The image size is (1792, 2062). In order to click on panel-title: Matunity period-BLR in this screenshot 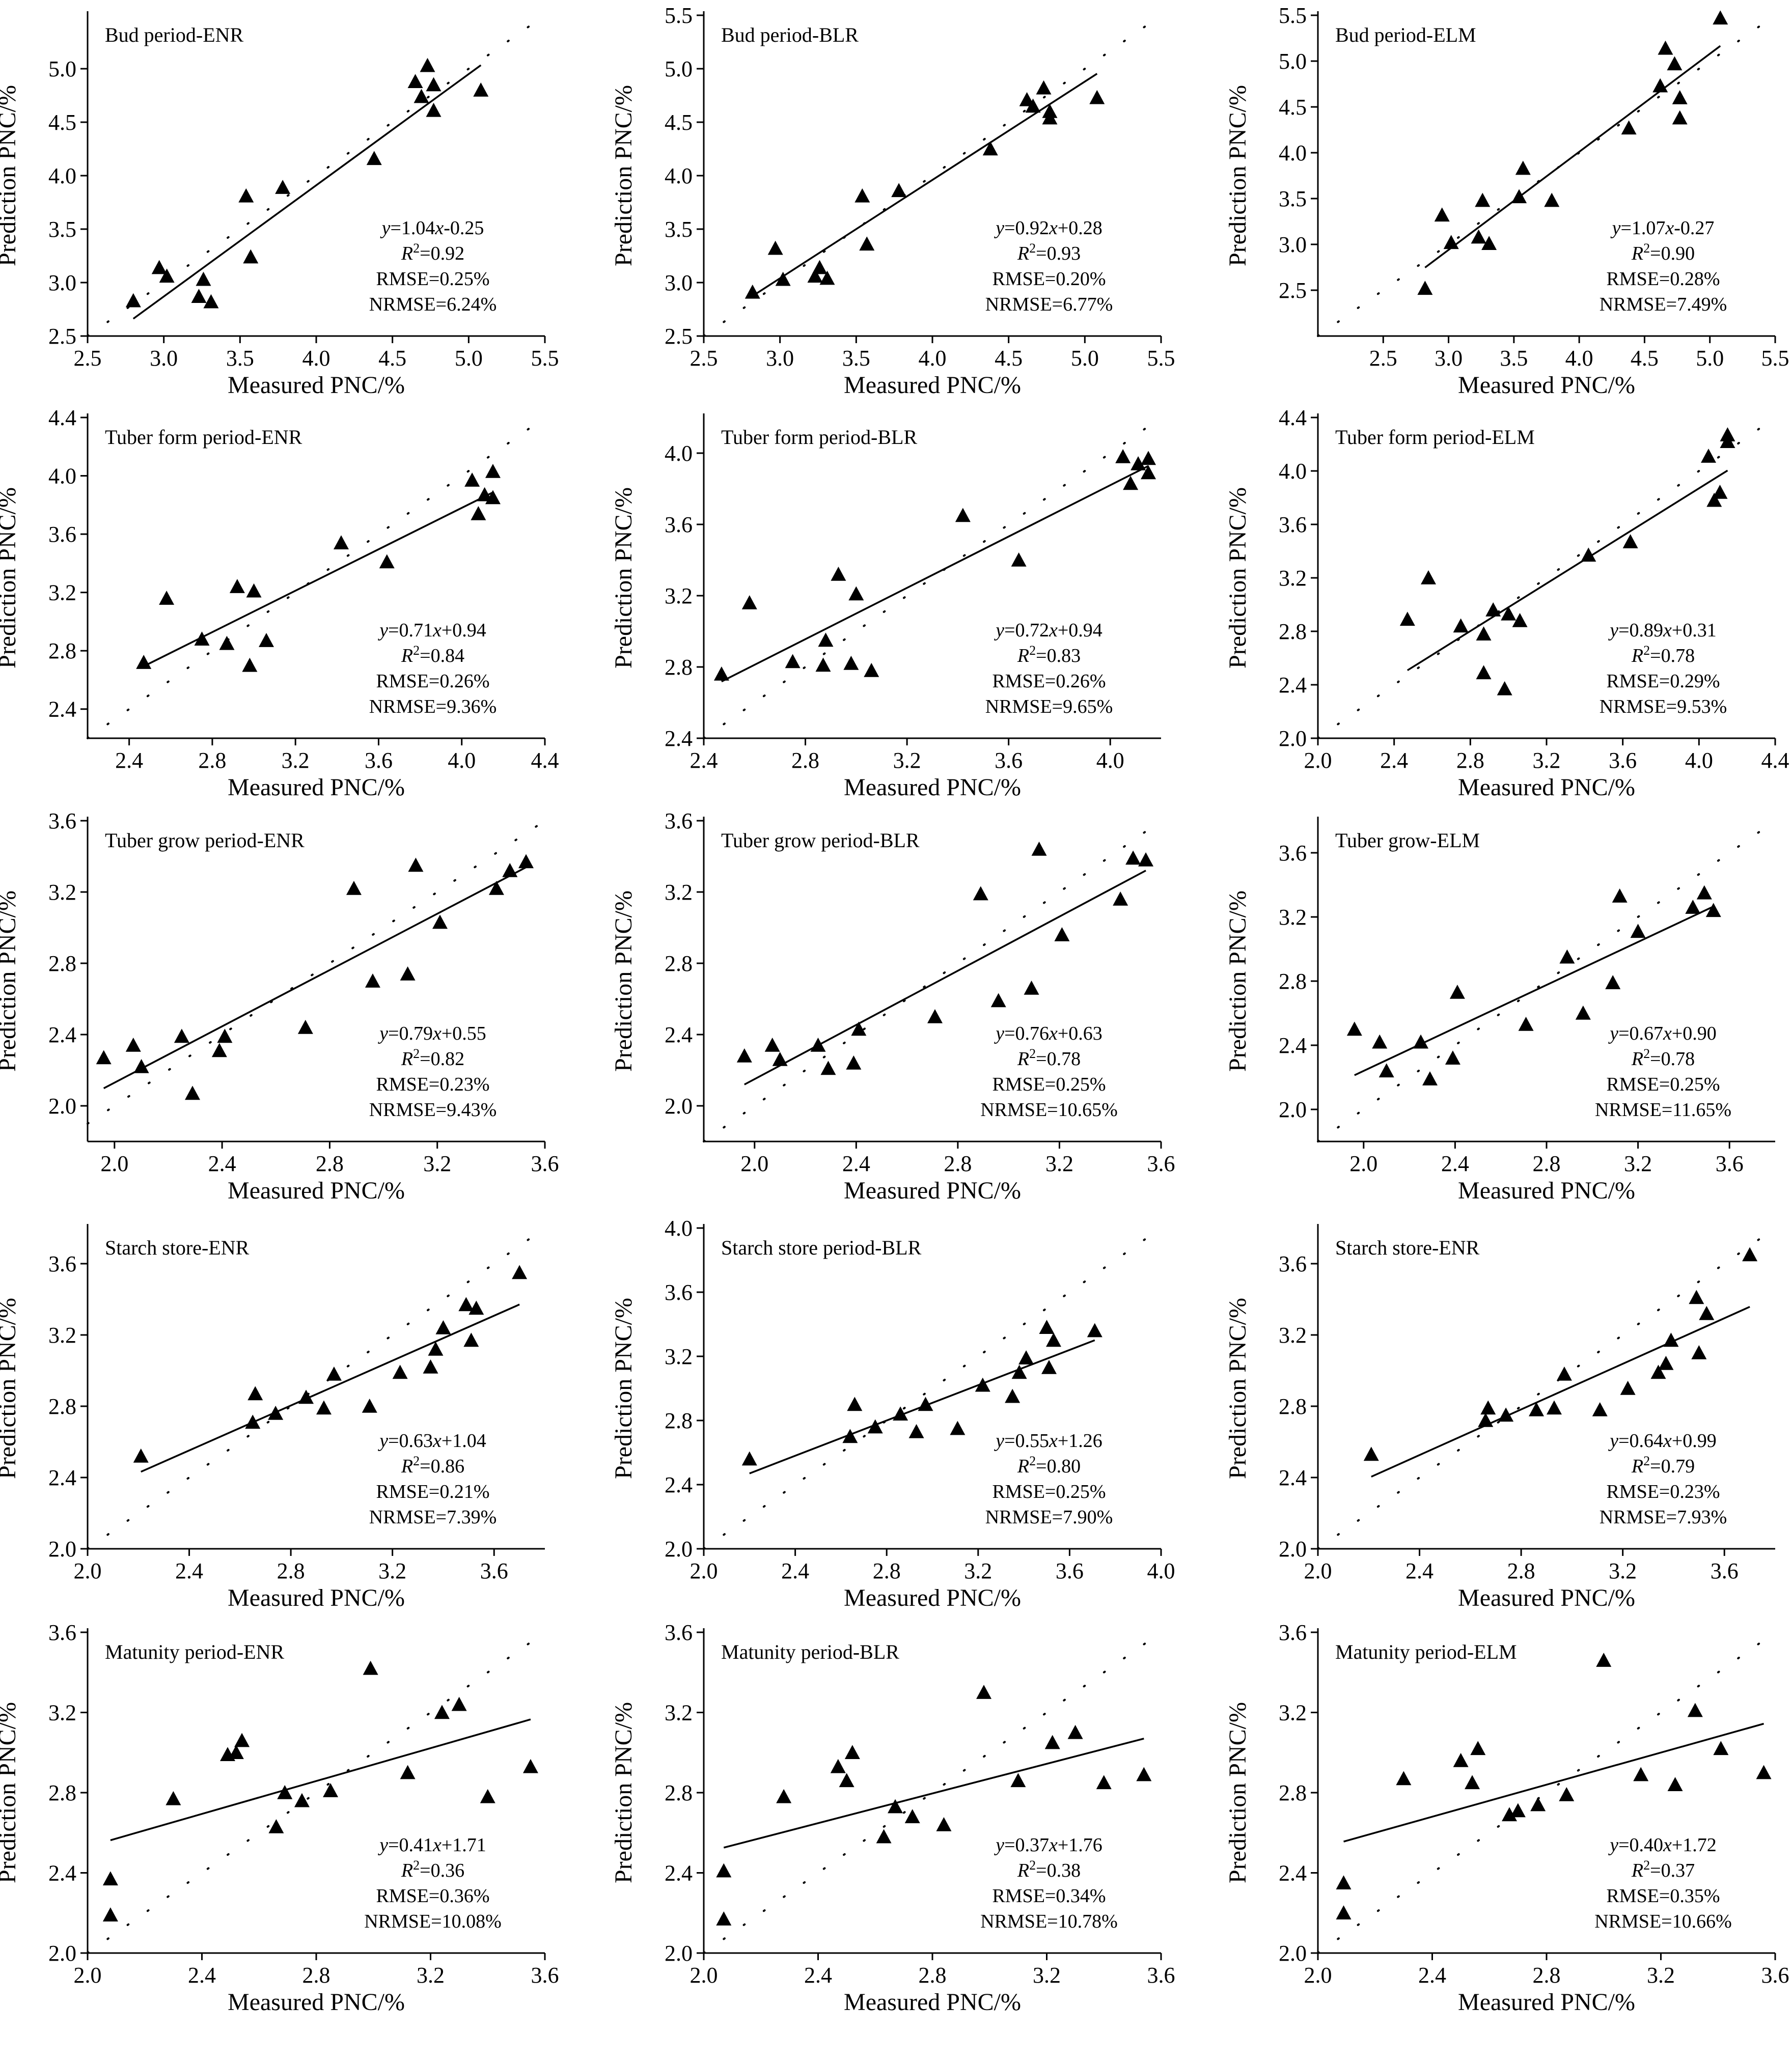, I will do `click(810, 1651)`.